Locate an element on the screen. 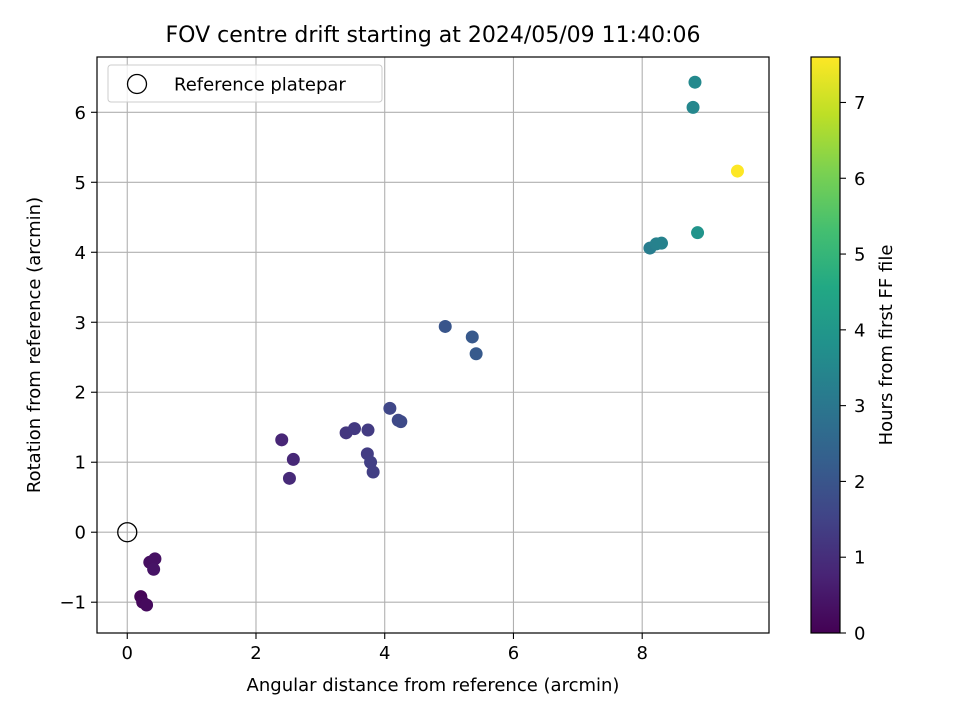 The width and height of the screenshot is (960, 720). x-tick-label: 0 is located at coordinates (127, 653).